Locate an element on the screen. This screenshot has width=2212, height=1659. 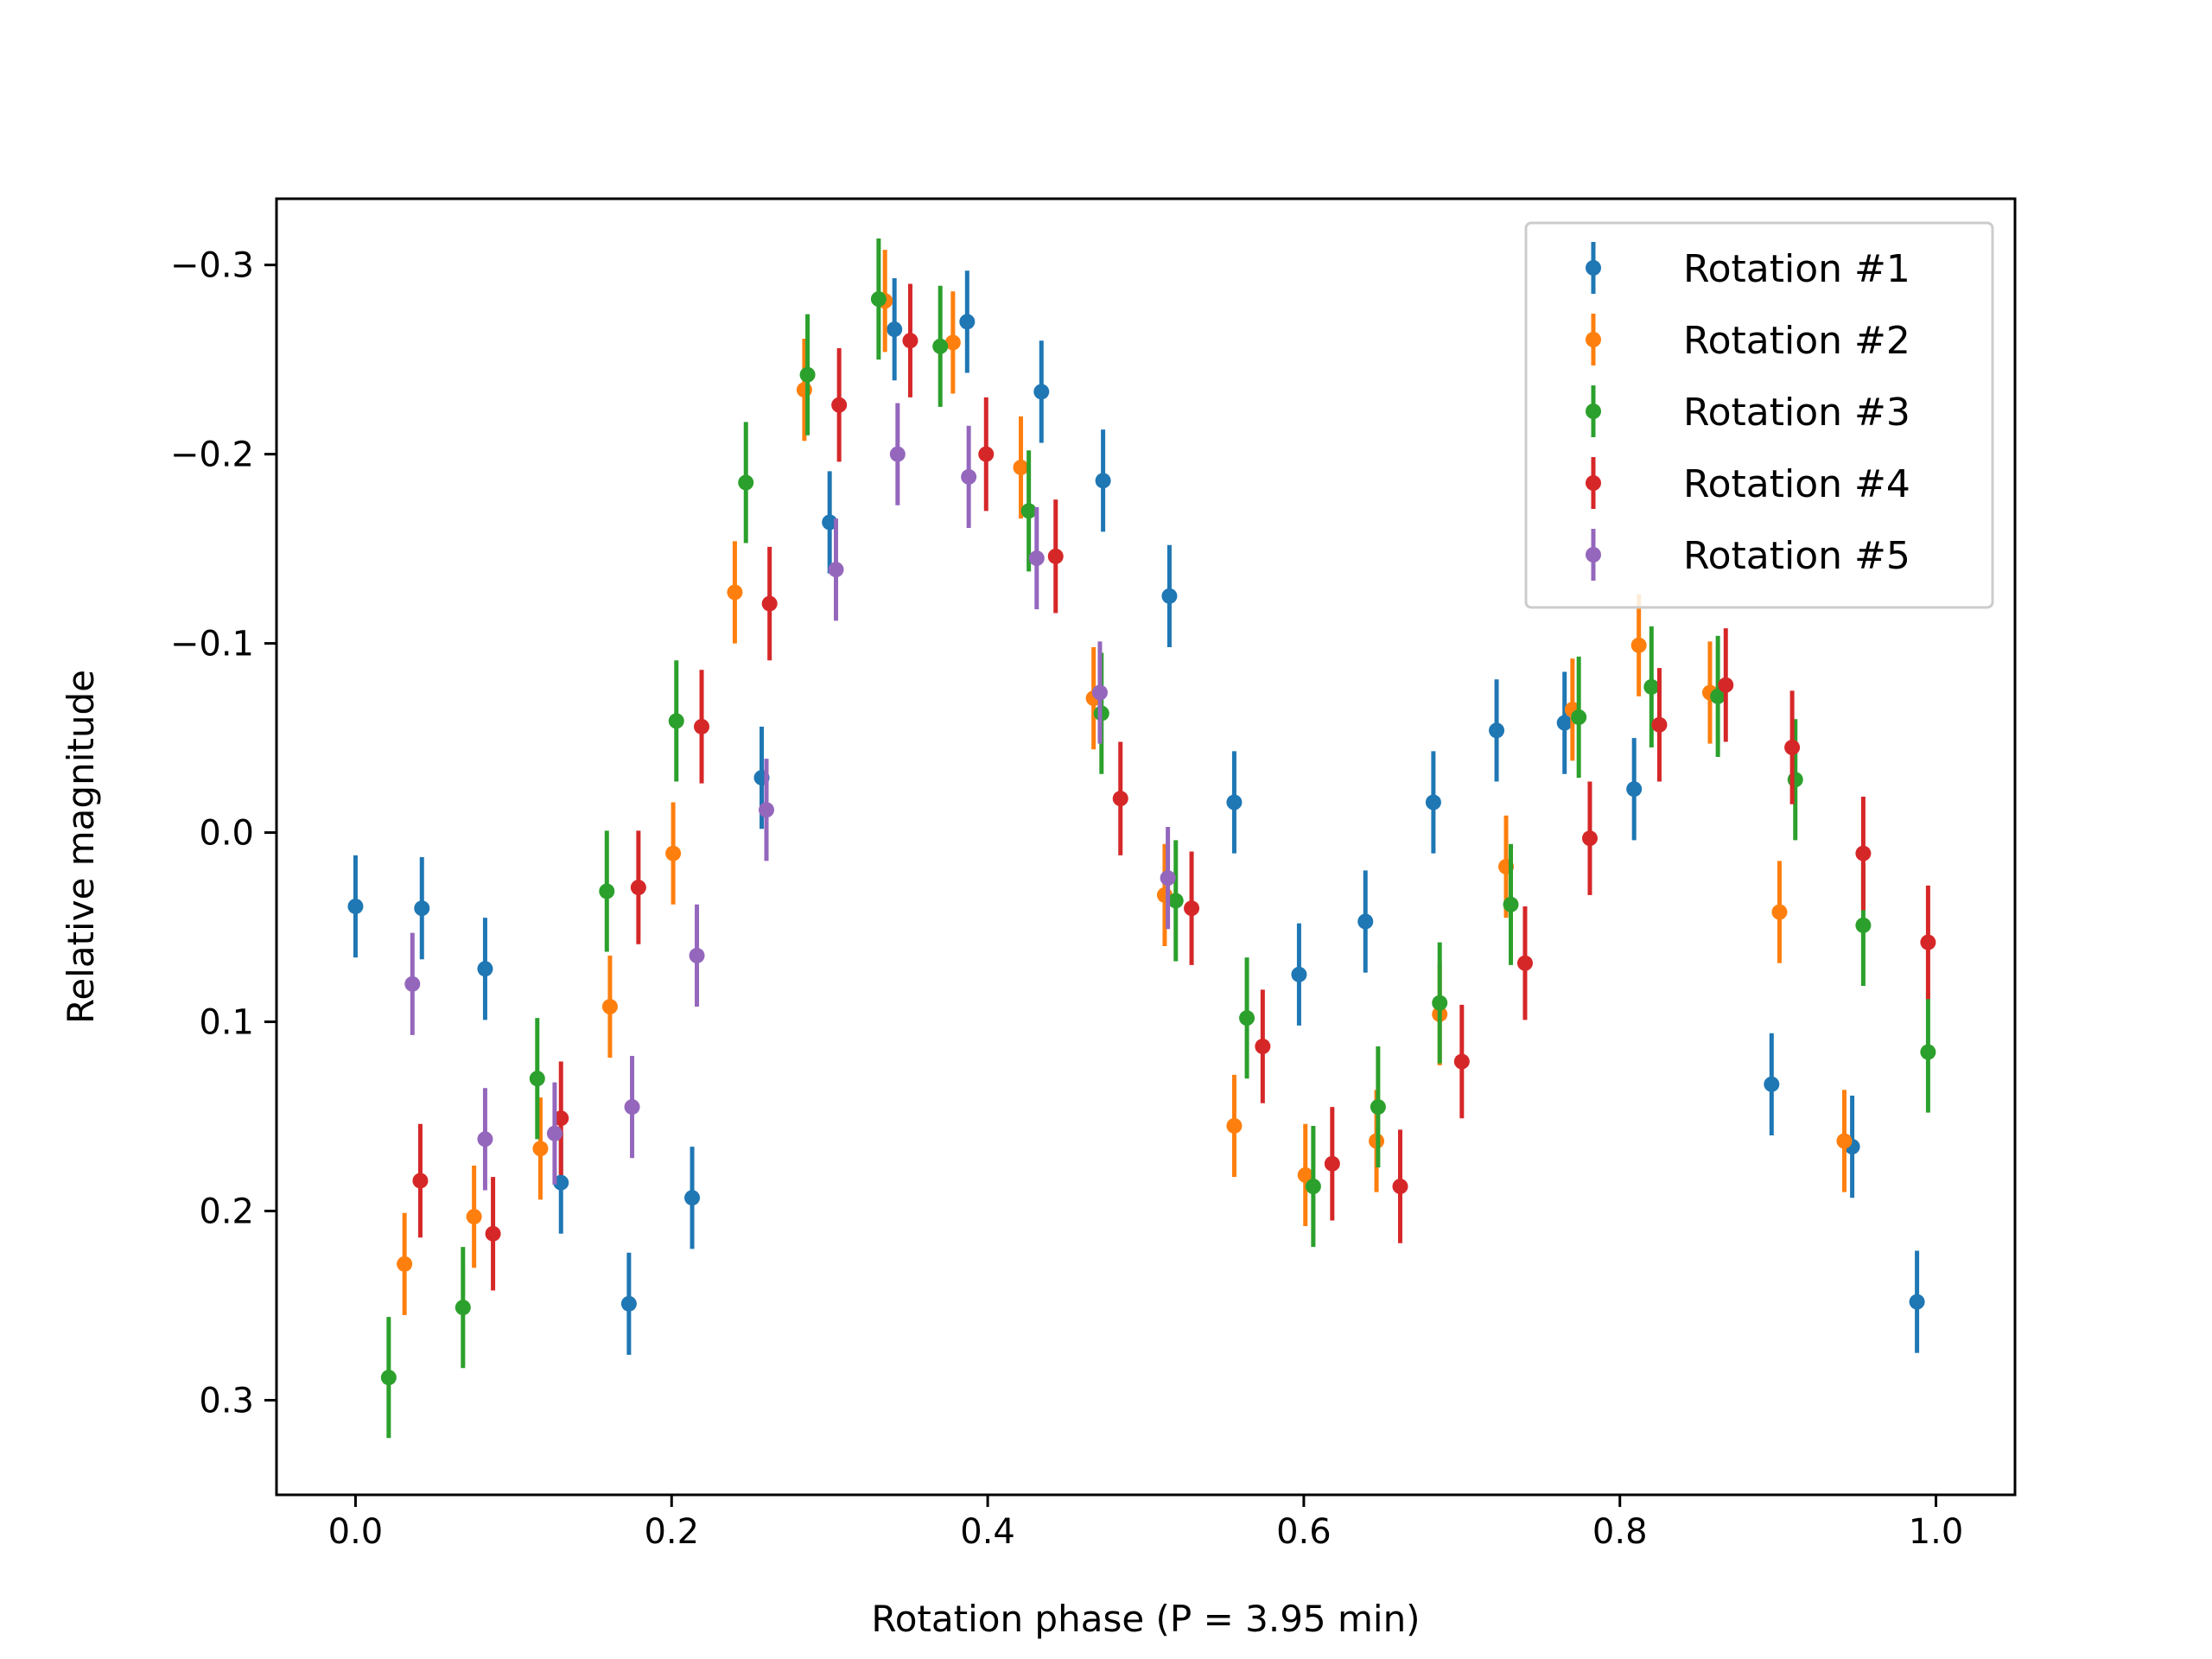
y-tick-label: −0.1 is located at coordinates (212, 644).